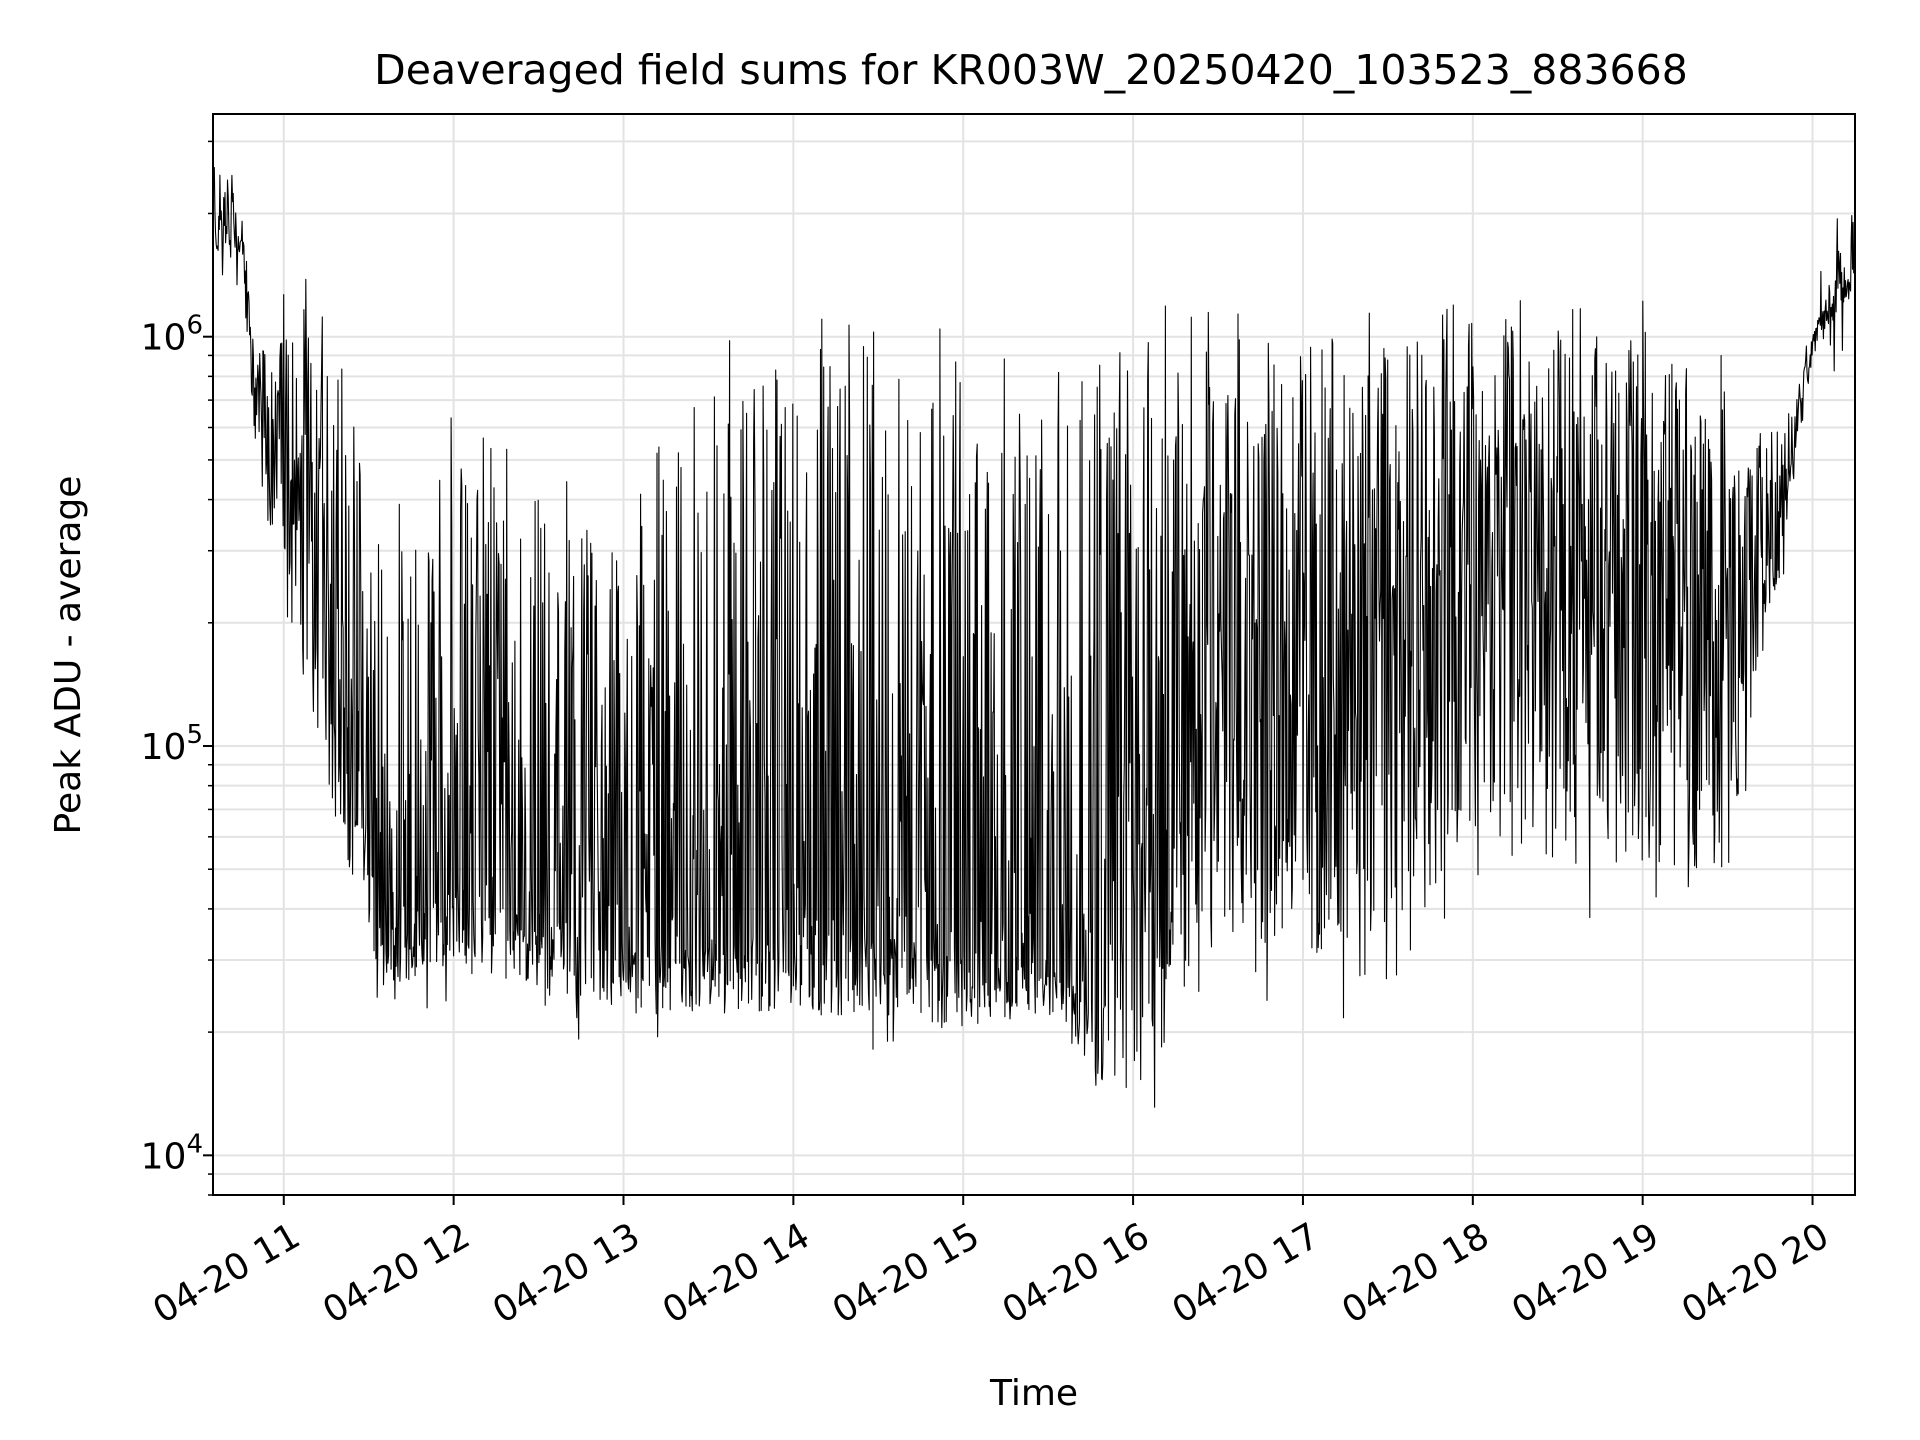  Describe the element at coordinates (68, 655) in the screenshot. I see `y-axis-label: Peak ADU - average` at that location.